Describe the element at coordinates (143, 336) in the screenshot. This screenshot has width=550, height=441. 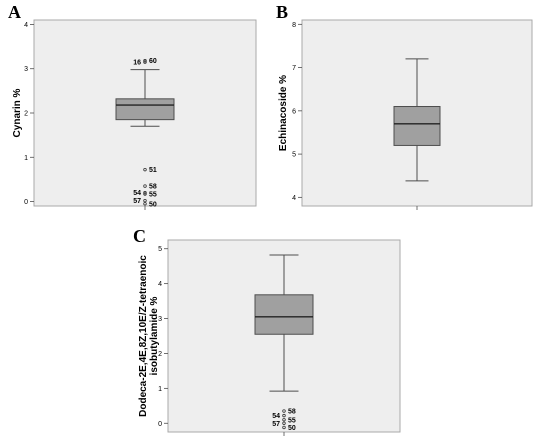
I see `y-axis-label: Dodeca-2E,4E,8Z,10E/Z-tetraenoic` at that location.